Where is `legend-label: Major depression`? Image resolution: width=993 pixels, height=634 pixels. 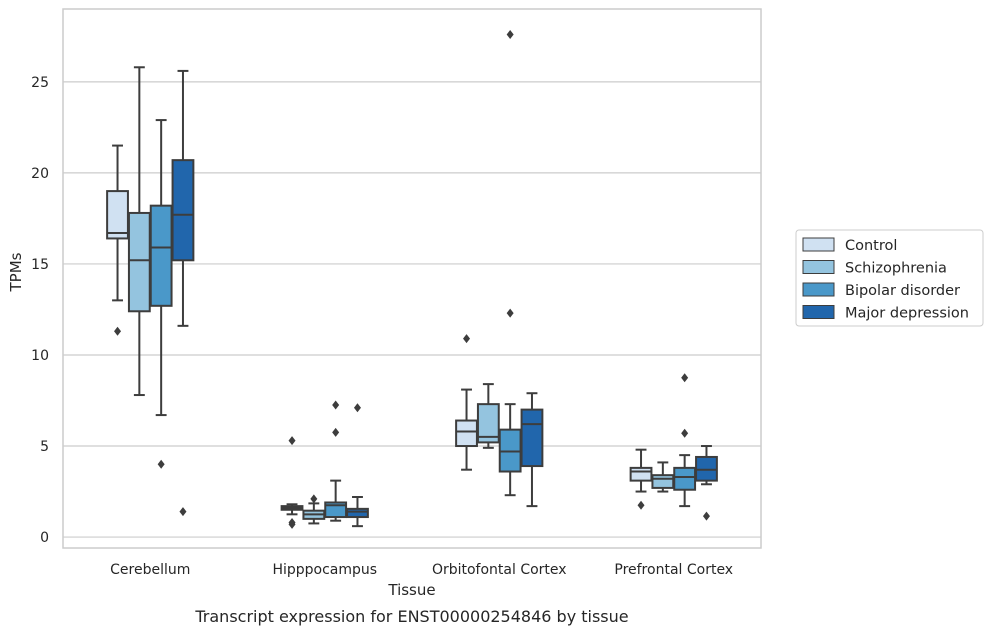 legend-label: Major depression is located at coordinates (907, 314).